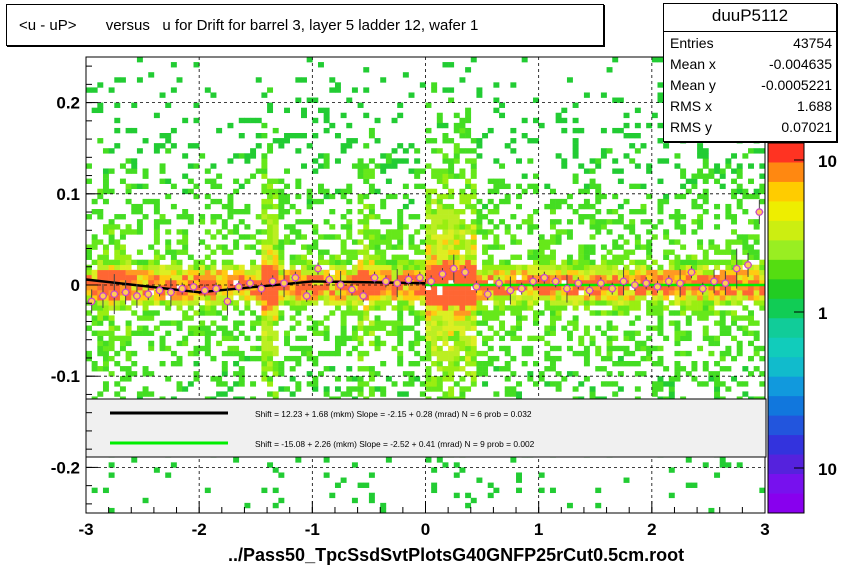  Describe the element at coordinates (786, 191) in the screenshot. I see `colorbar-segment` at that location.